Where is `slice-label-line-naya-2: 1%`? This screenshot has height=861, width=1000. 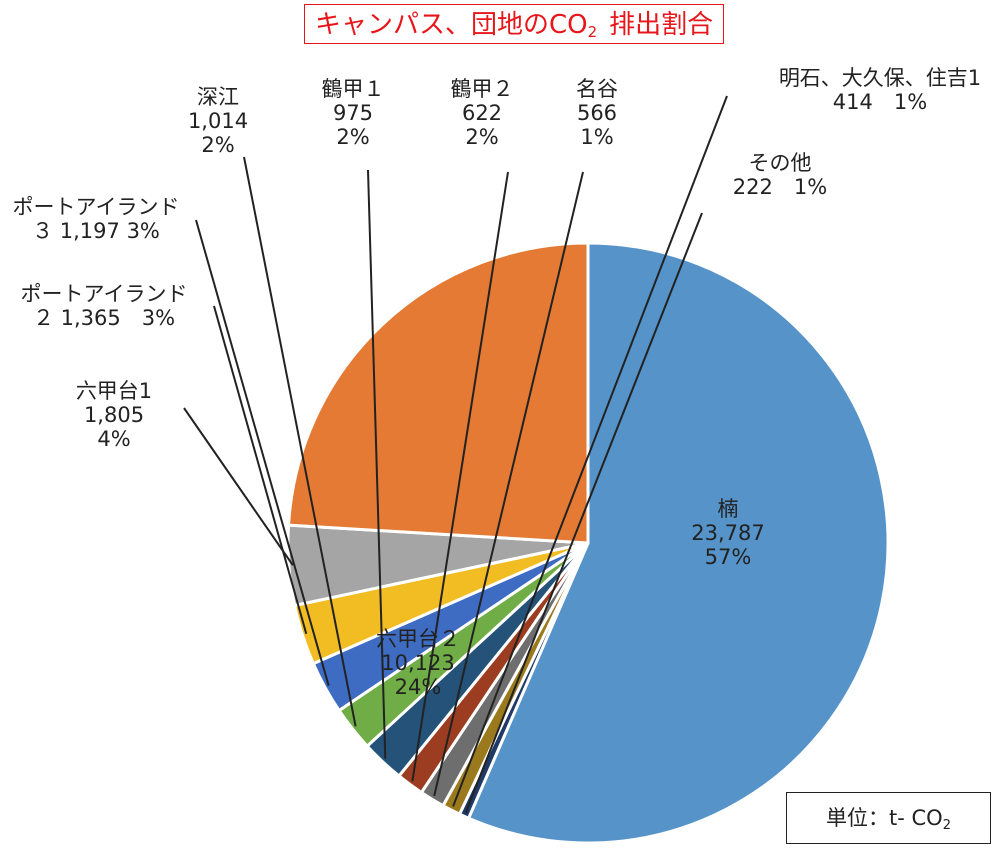
slice-label-line-naya-2: 1% is located at coordinates (596, 137).